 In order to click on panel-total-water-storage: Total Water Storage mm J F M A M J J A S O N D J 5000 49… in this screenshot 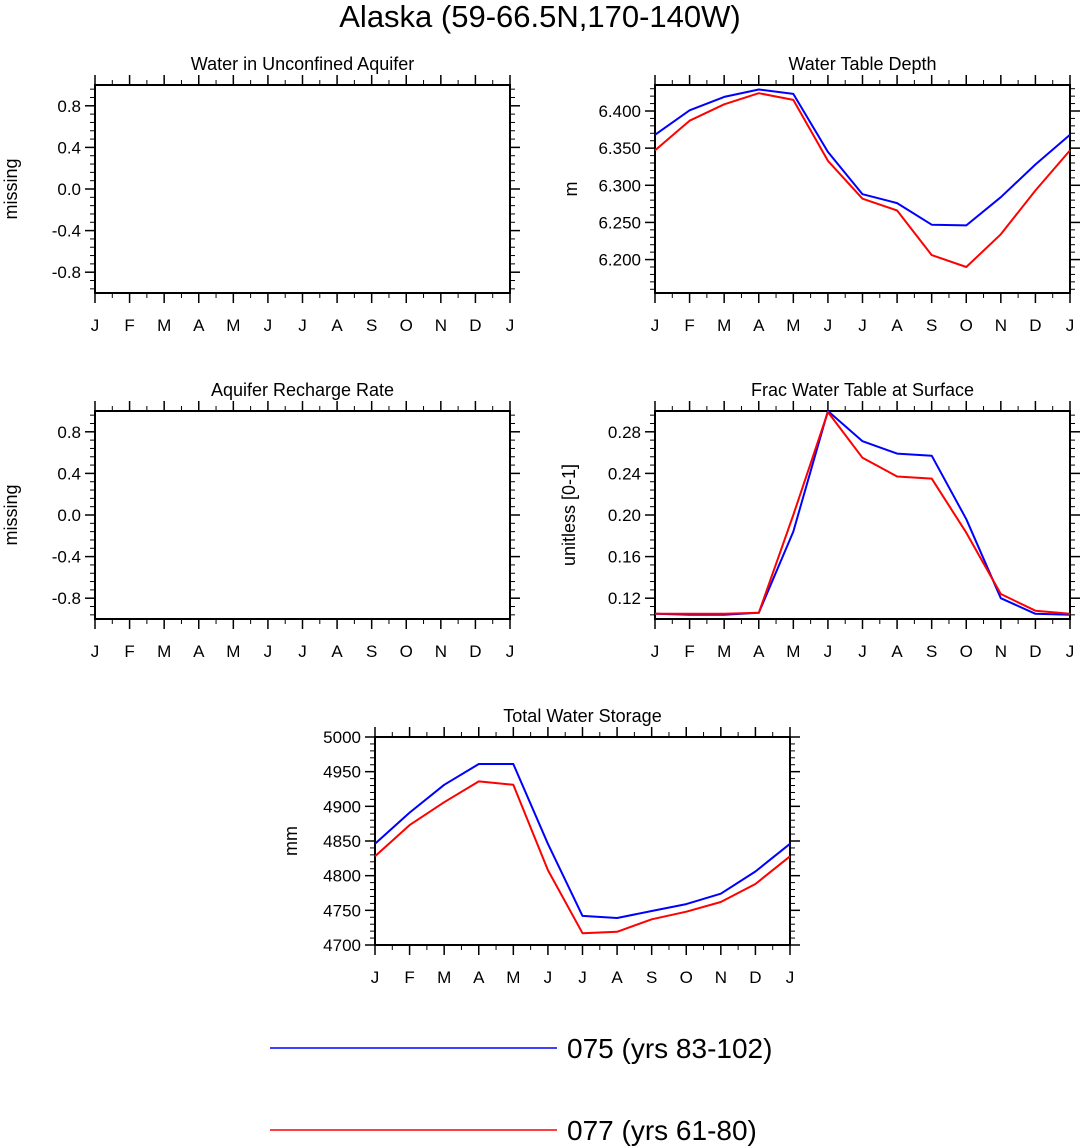, I will do `click(540, 846)`.